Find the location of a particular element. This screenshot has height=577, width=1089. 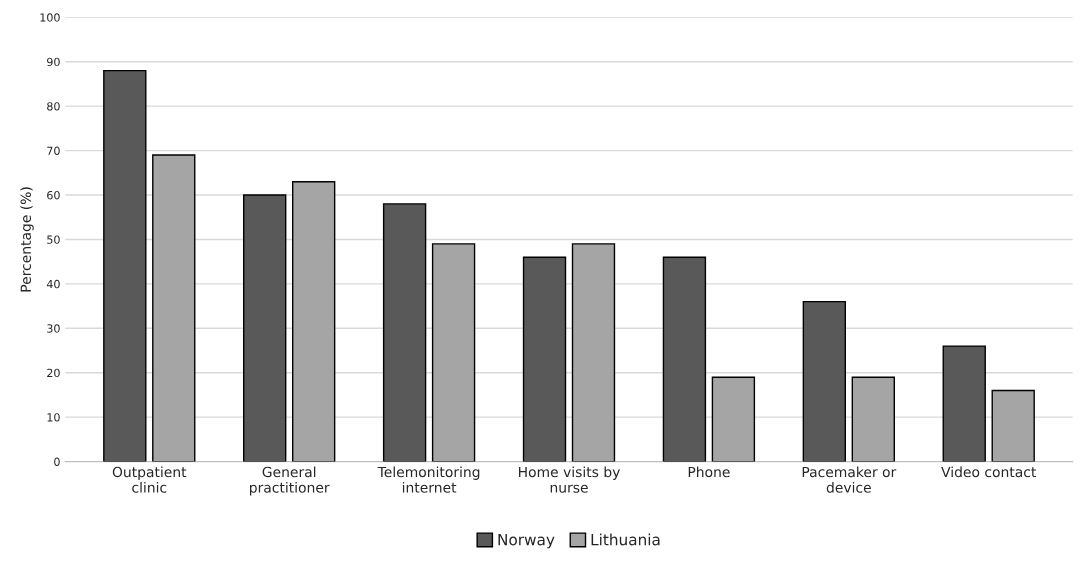

y-tick-label: 60 is located at coordinates (53, 195).